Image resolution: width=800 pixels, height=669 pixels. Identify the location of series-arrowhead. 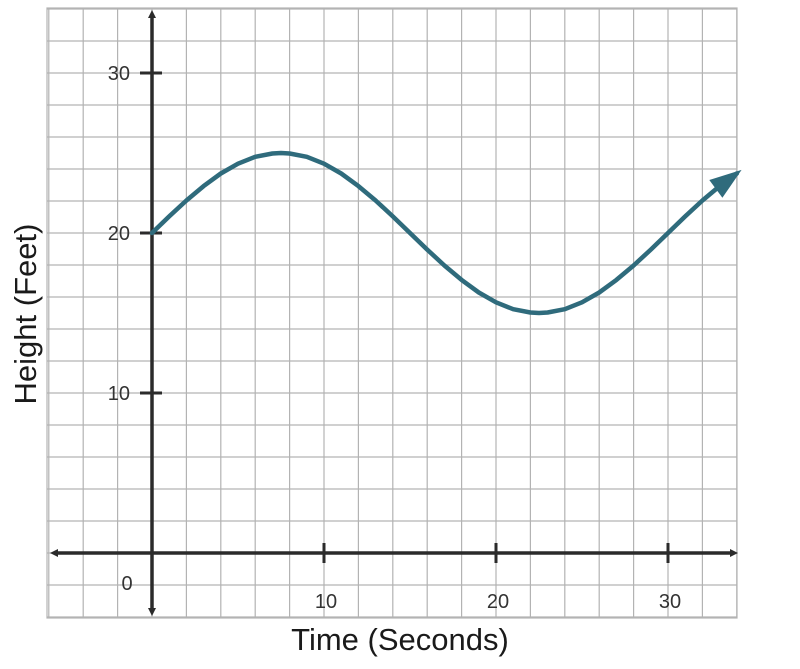
(725, 183).